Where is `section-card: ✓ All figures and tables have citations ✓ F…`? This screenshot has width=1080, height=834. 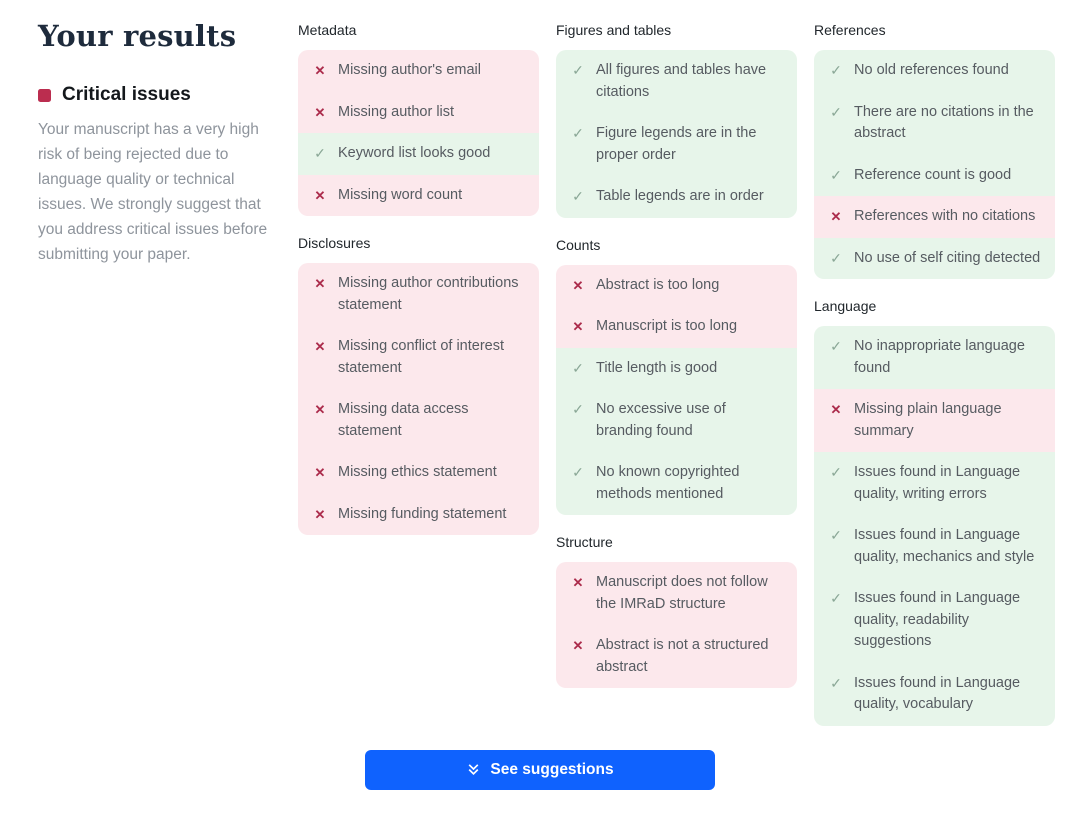
section-card: ✓ All figures and tables have citations ✓ F… is located at coordinates (676, 134).